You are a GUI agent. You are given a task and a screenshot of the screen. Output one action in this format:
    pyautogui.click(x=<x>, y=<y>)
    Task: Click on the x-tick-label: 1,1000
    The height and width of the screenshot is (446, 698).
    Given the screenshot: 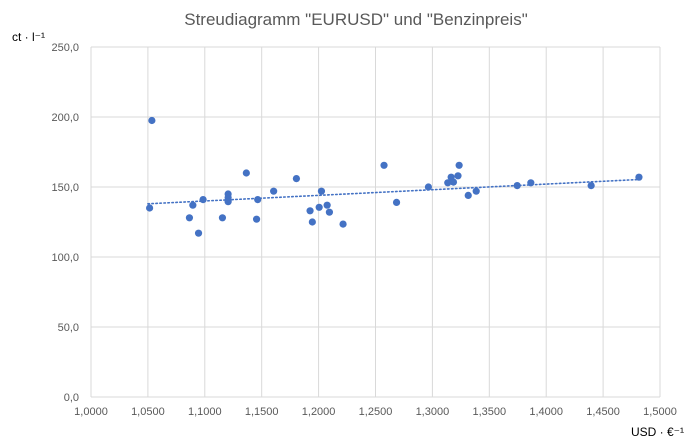 What is the action you would take?
    pyautogui.click(x=205, y=412)
    